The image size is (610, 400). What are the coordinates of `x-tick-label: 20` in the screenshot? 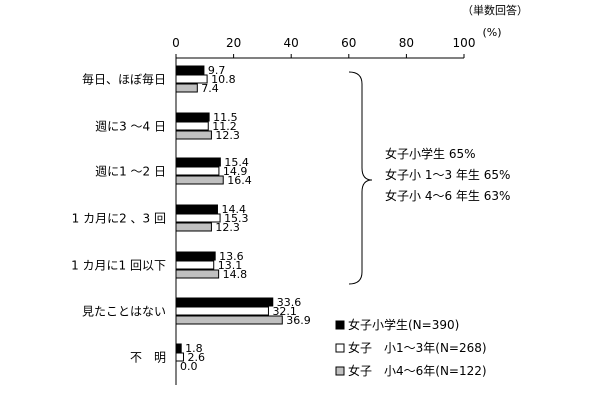 It's located at (233, 43).